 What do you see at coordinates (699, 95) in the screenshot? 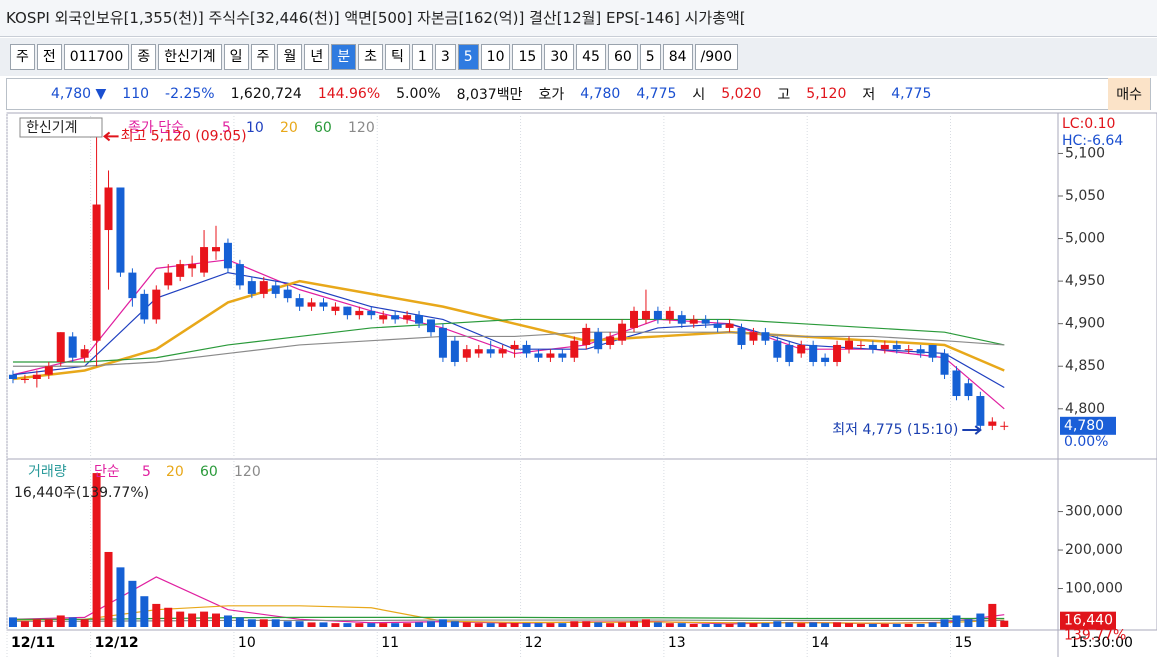
I see `info-value: 시` at bounding box center [699, 95].